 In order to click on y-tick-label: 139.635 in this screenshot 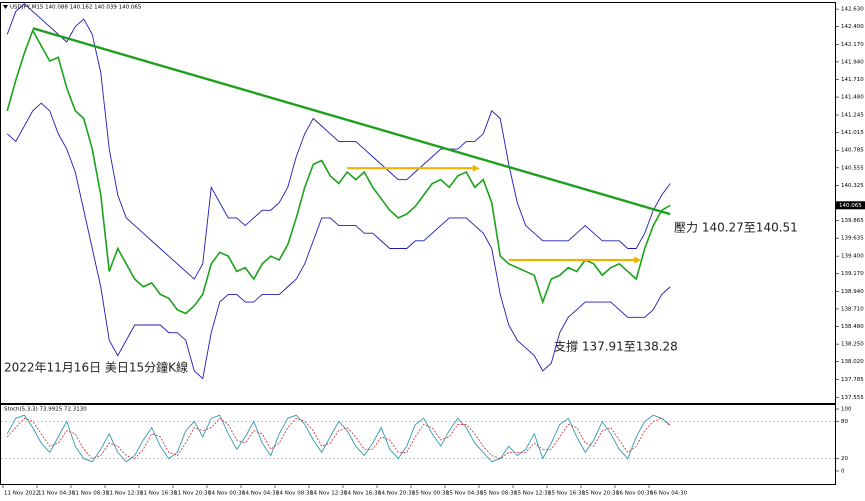, I will do `click(852, 239)`.